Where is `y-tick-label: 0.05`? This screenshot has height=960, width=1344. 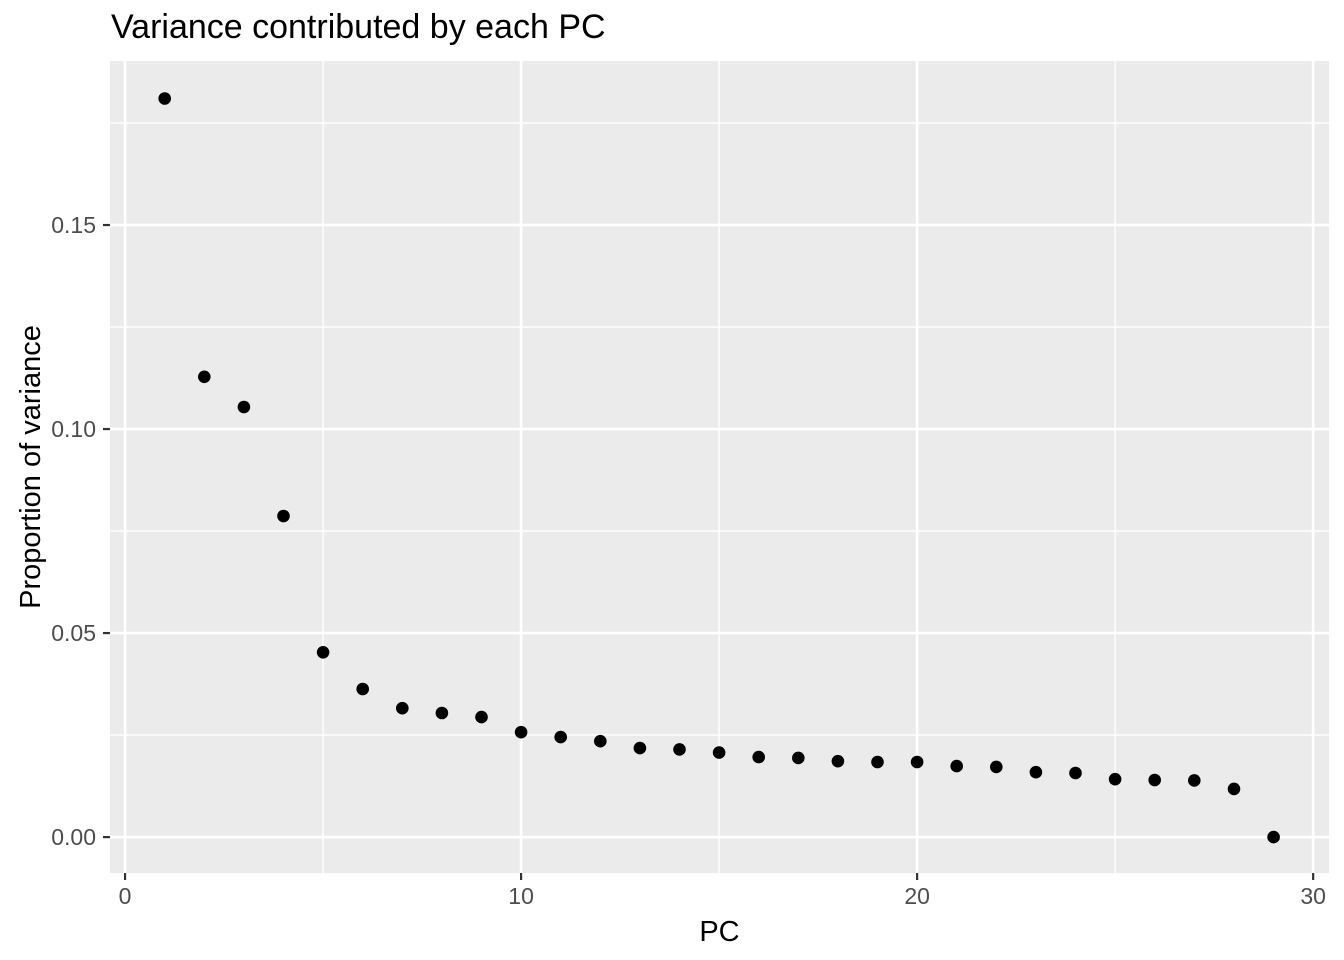
y-tick-label: 0.05 is located at coordinates (73, 633).